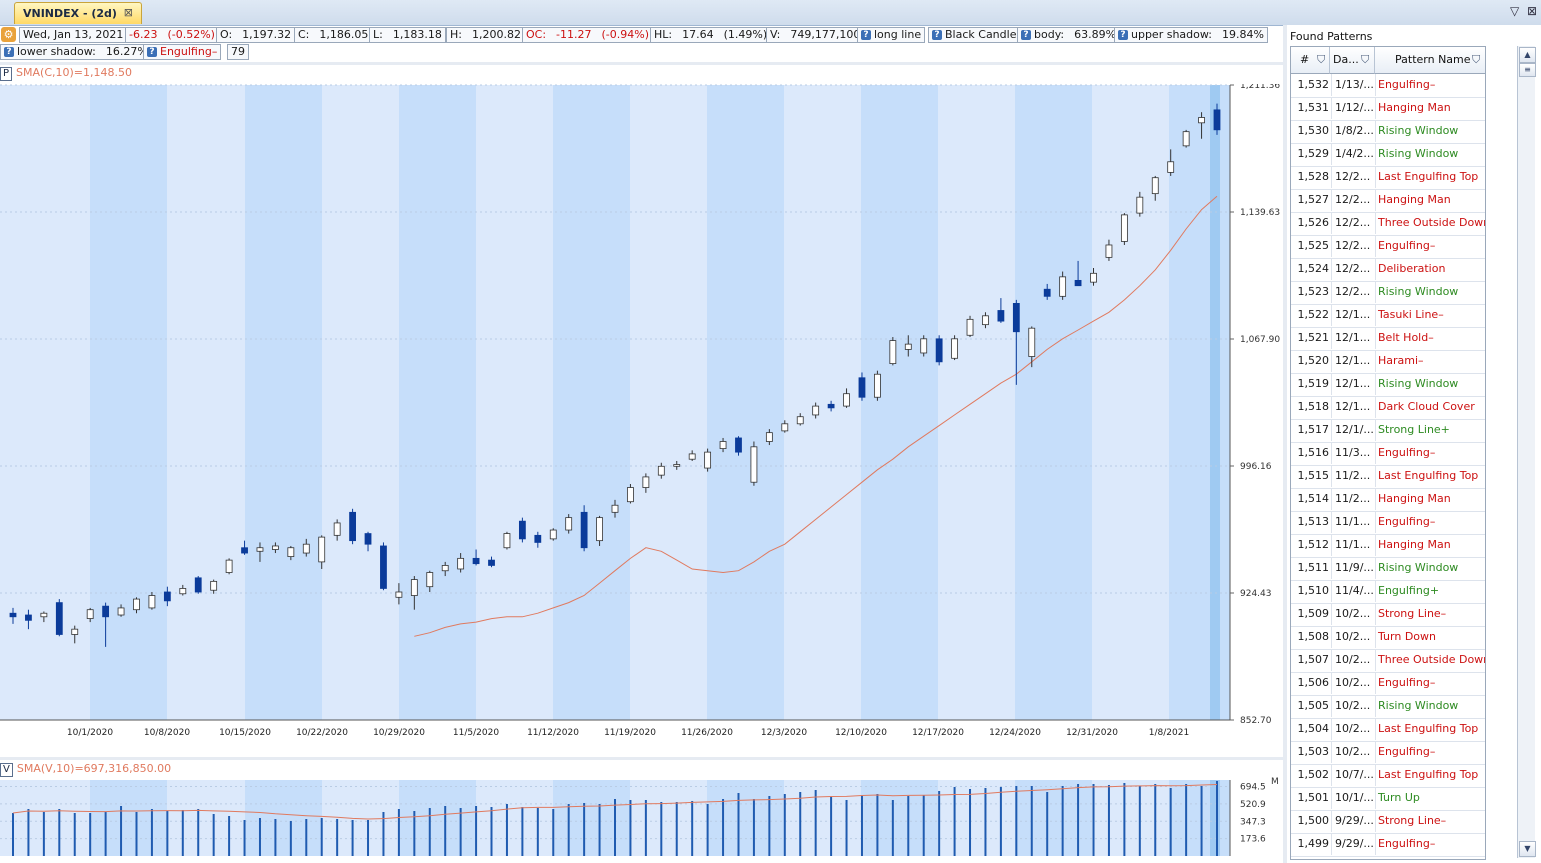  What do you see at coordinates (1388, 638) in the screenshot?
I see `pattern-row: 1,508 10/2... Turn Down` at bounding box center [1388, 638].